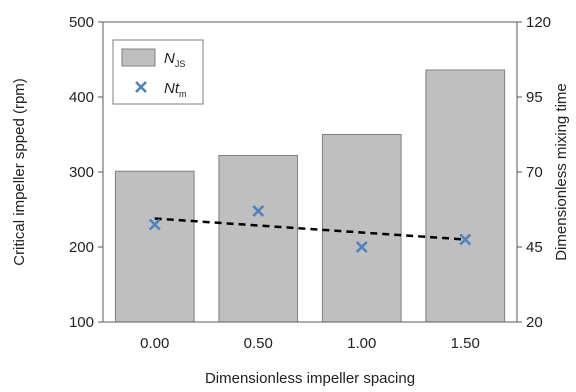 The height and width of the screenshot is (392, 576). Describe the element at coordinates (183, 94) in the screenshot. I see `legend-label-ntm-sub: m` at that location.